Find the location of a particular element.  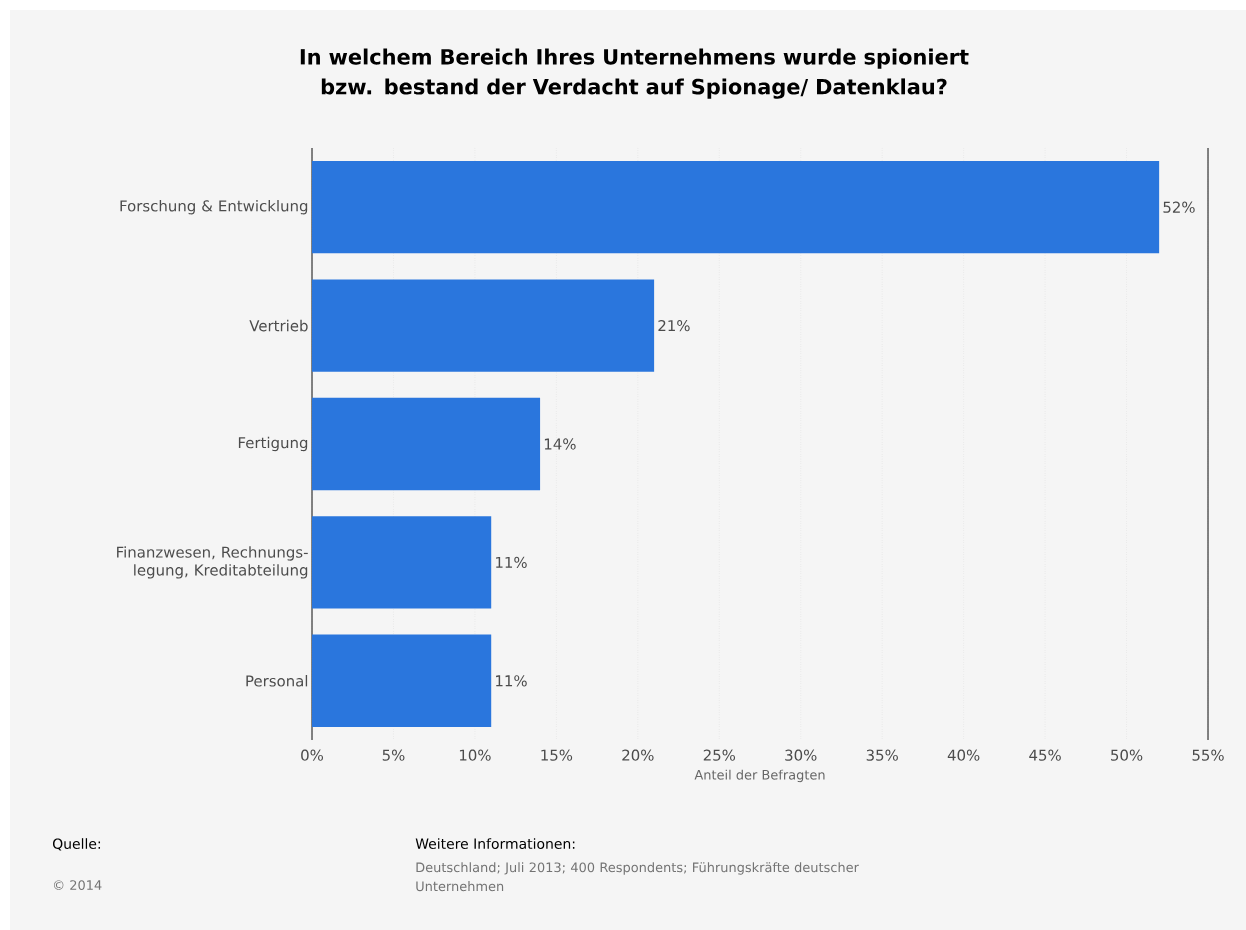

data-label: 21% is located at coordinates (674, 325).